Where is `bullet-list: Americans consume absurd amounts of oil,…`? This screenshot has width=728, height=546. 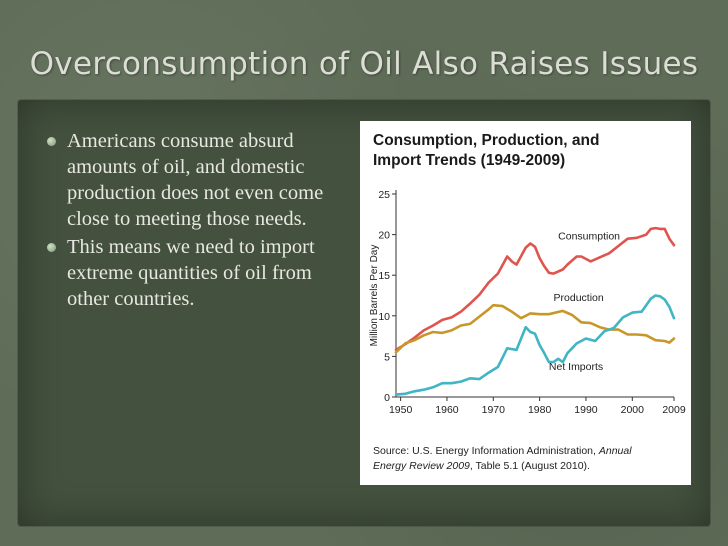 bullet-list: Americans consume absurd amounts of oil,… is located at coordinates (197, 221).